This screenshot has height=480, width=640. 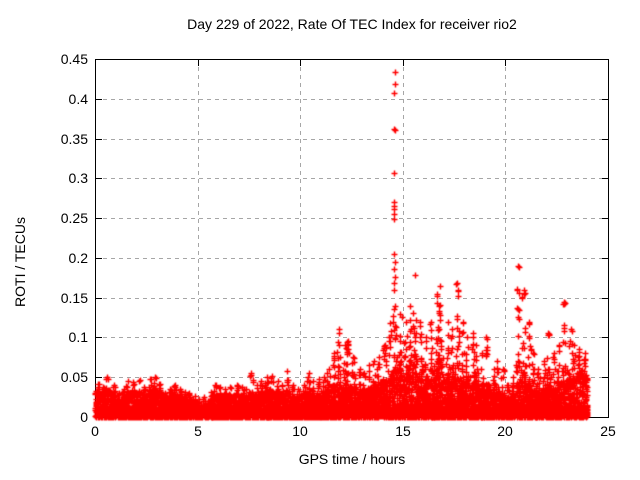 What do you see at coordinates (74, 218) in the screenshot?
I see `y-tick-label-0.25: 0.25` at bounding box center [74, 218].